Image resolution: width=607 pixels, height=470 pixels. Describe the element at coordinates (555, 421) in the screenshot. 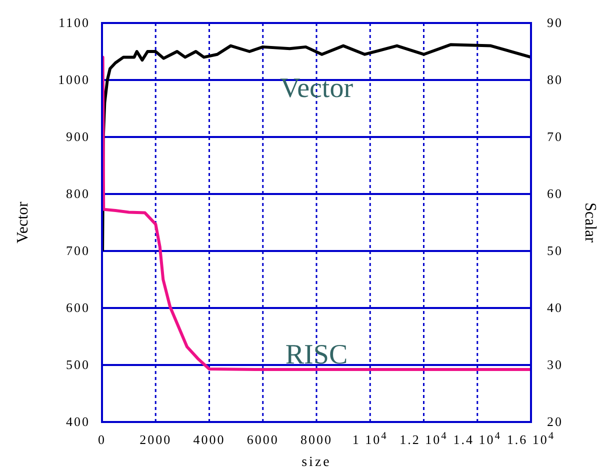

I see `y2-tick-label: 20` at that location.